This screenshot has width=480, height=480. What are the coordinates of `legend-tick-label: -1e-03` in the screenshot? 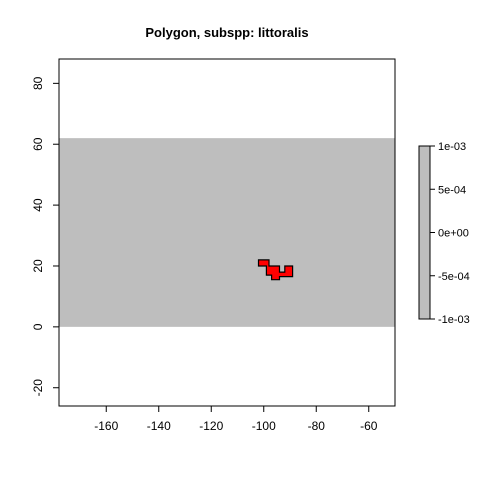 It's located at (454, 320).